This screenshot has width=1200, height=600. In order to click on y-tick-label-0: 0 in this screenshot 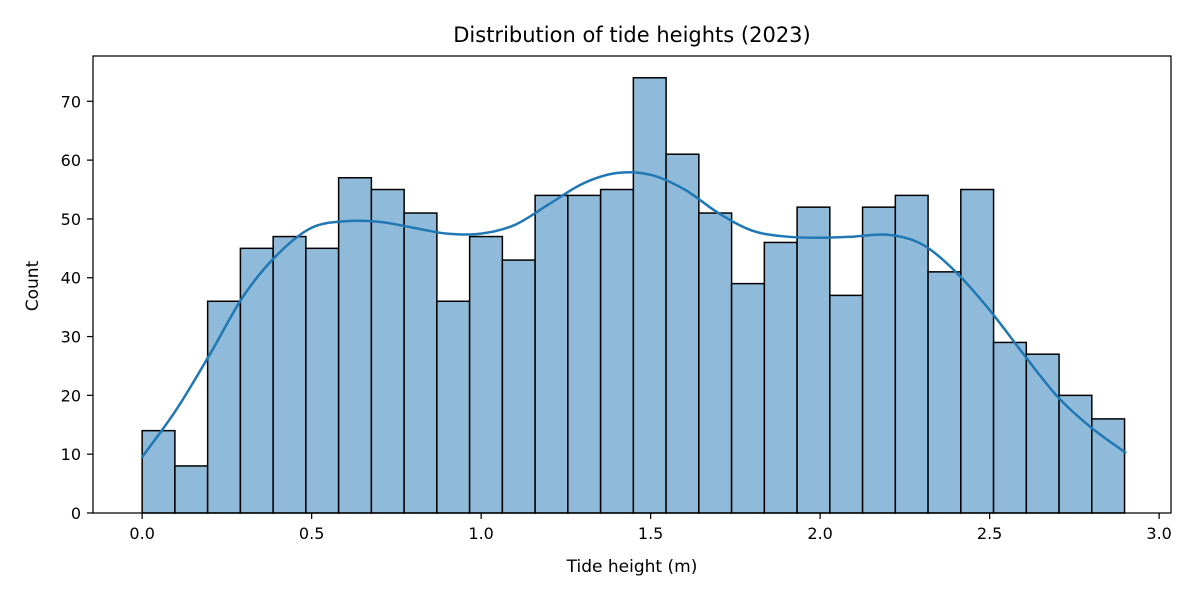, I will do `click(76, 513)`.